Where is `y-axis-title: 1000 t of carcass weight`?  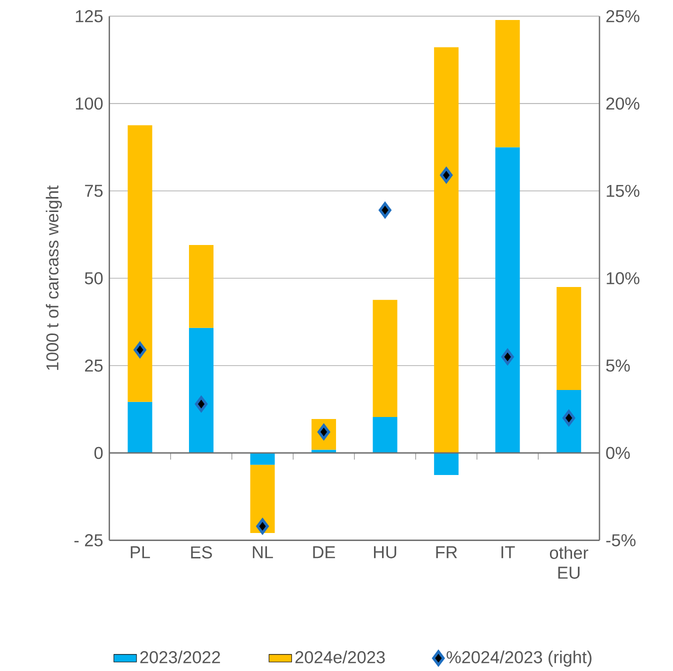 y-axis-title: 1000 t of carcass weight is located at coordinates (54, 278).